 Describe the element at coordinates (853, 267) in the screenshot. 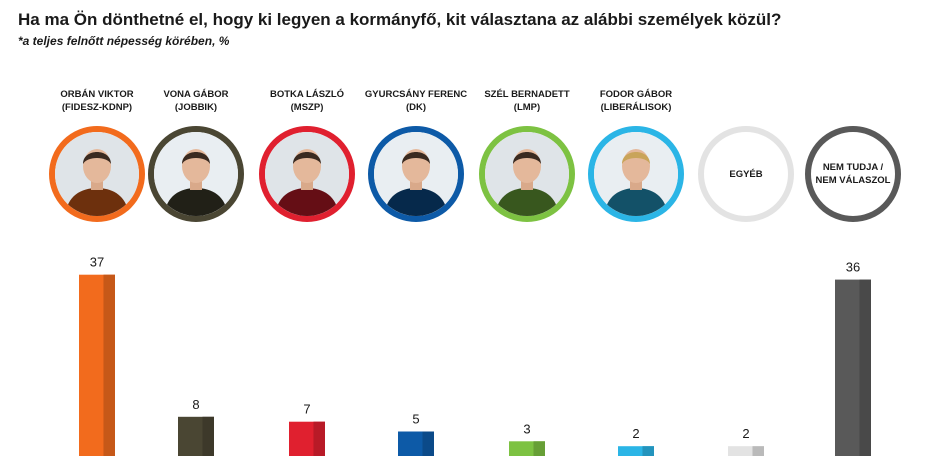

I see `bar-value-label: 36` at that location.